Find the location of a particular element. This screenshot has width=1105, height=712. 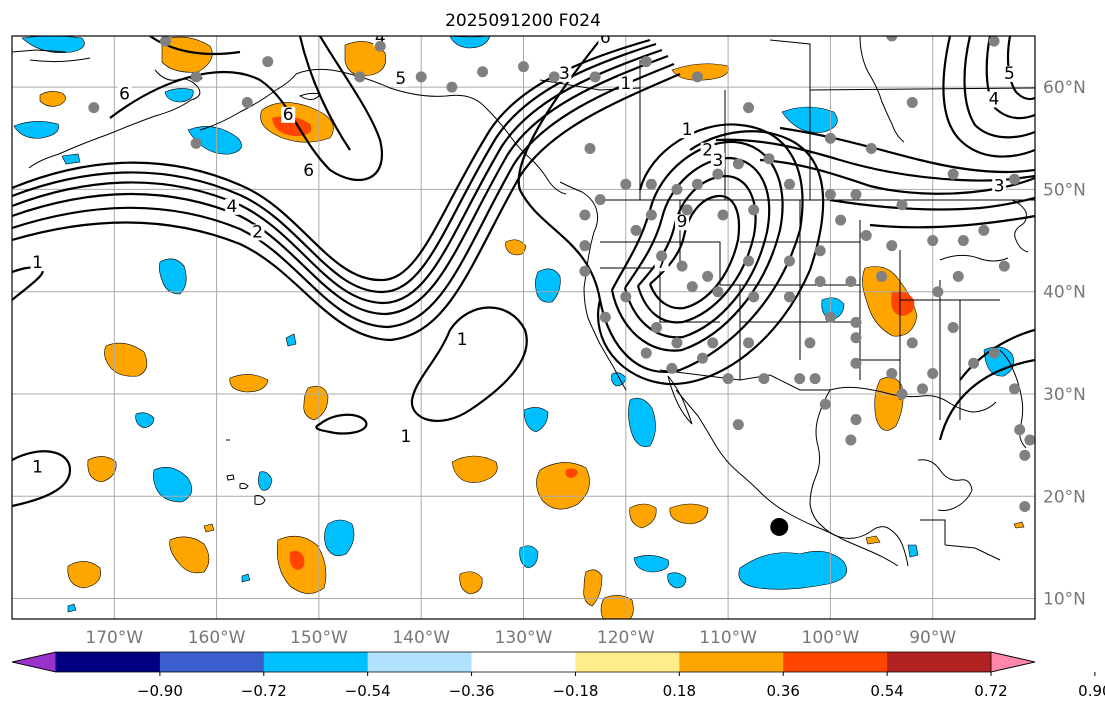

colorbar-tick-label: 0.36 is located at coordinates (783, 691).